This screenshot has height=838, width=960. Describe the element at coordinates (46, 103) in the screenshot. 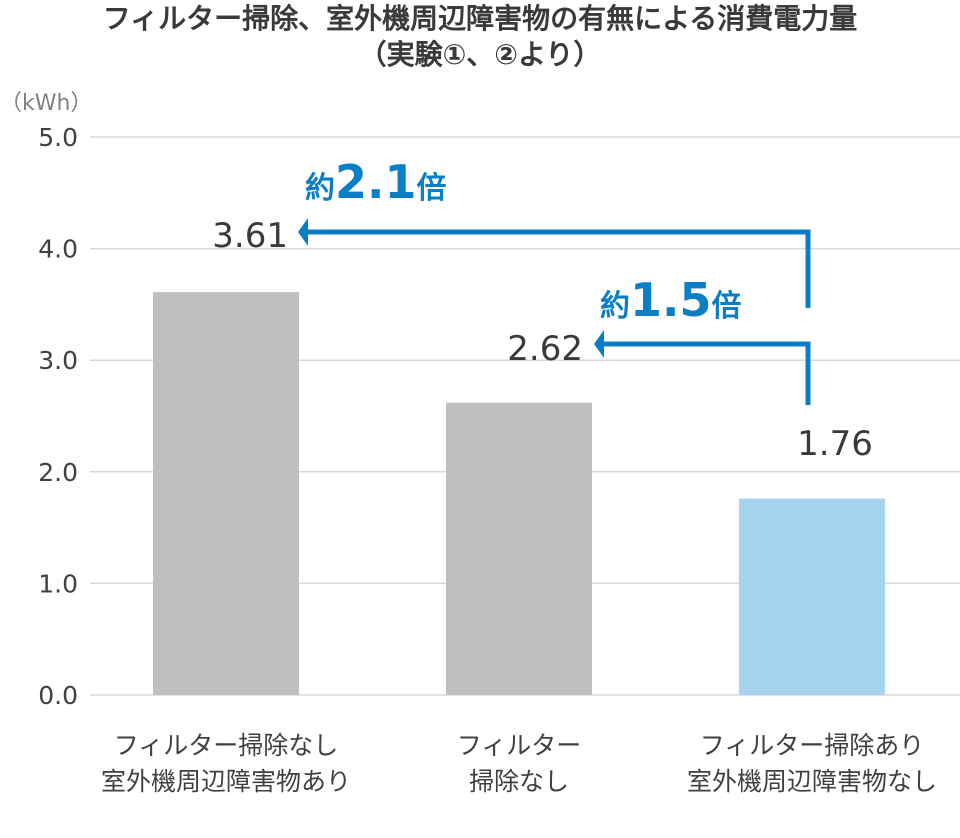

I see `y-axis-label: （kWh）` at that location.